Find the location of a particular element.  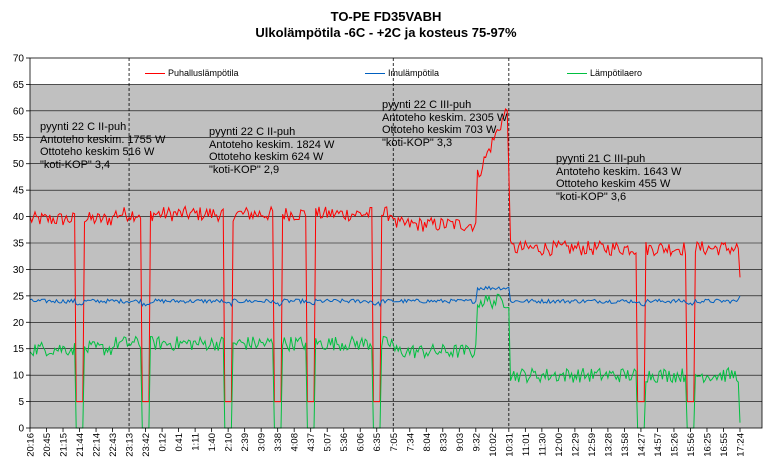

legend-label: Puhalluslämpötila is located at coordinates (203, 73).